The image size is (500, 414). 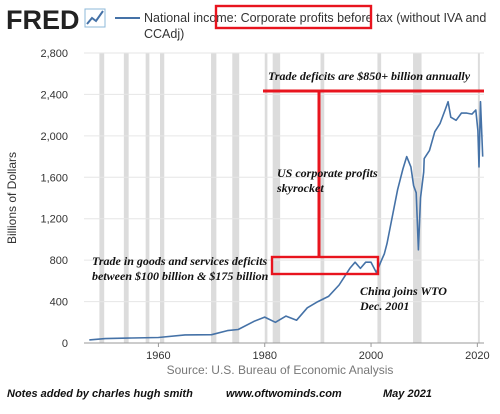 I want to click on y-tick-label: 1,200, so click(x=54, y=220).